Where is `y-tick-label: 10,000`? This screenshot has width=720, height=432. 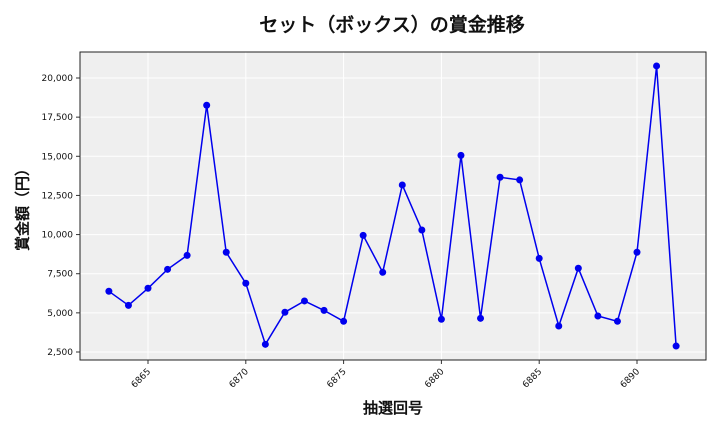
y-tick-label: 10,000 is located at coordinates (58, 236).